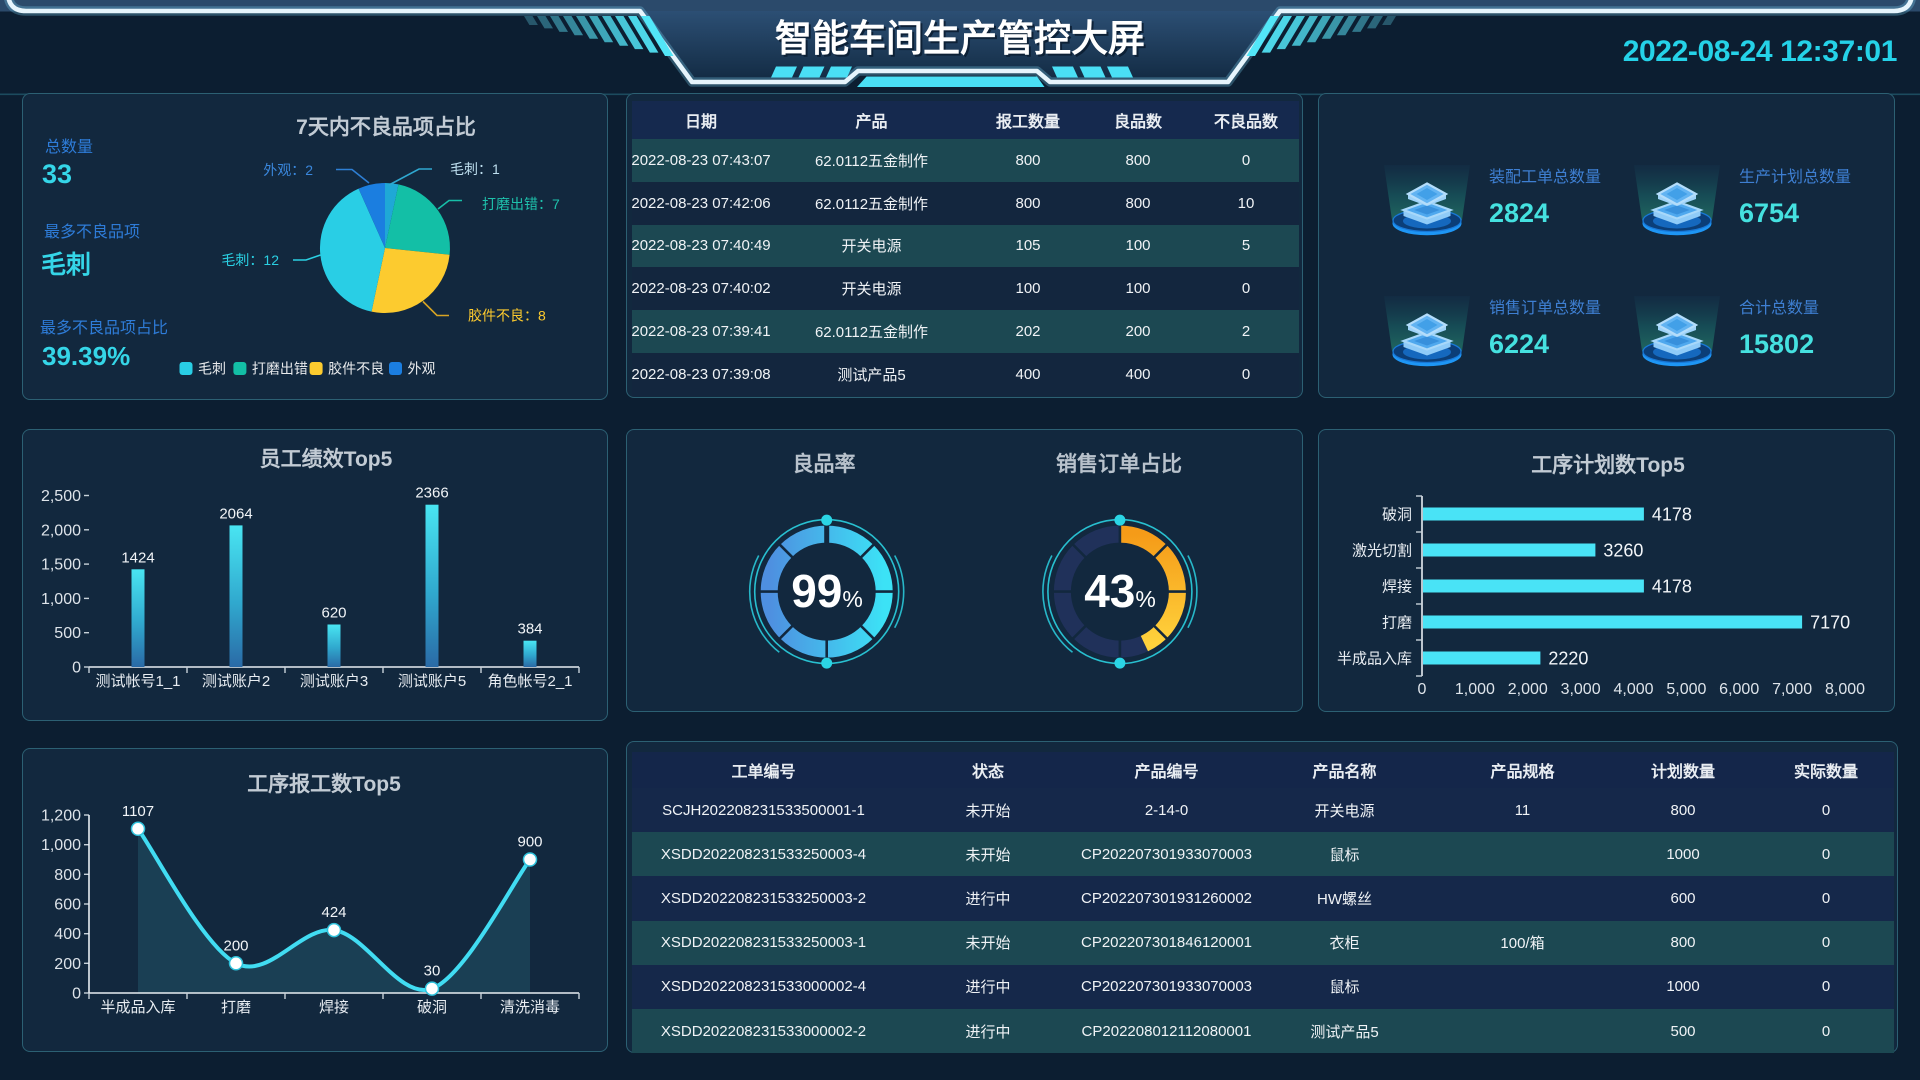 The width and height of the screenshot is (1920, 1080). I want to click on svg-text: 6754, so click(1769, 213).